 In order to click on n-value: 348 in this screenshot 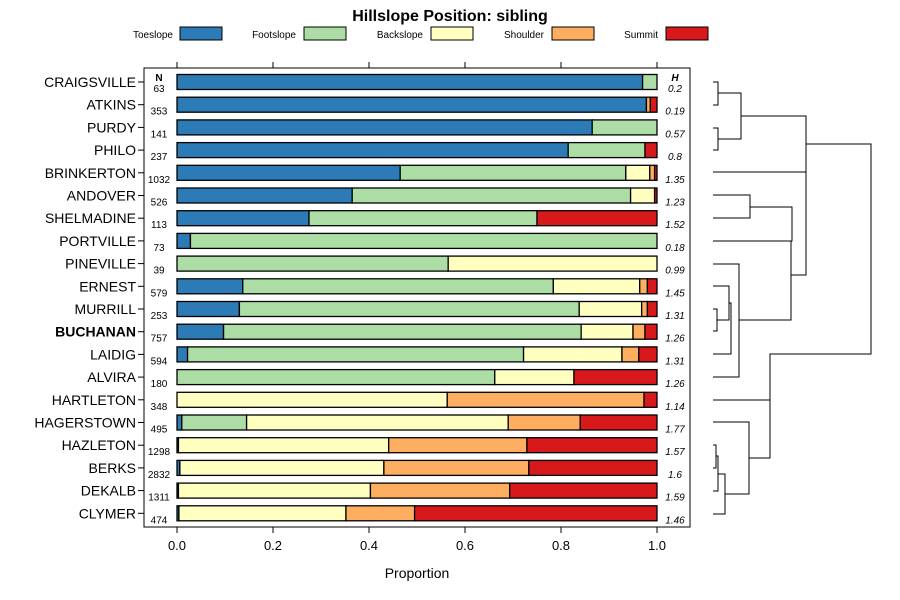, I will do `click(159, 407)`.